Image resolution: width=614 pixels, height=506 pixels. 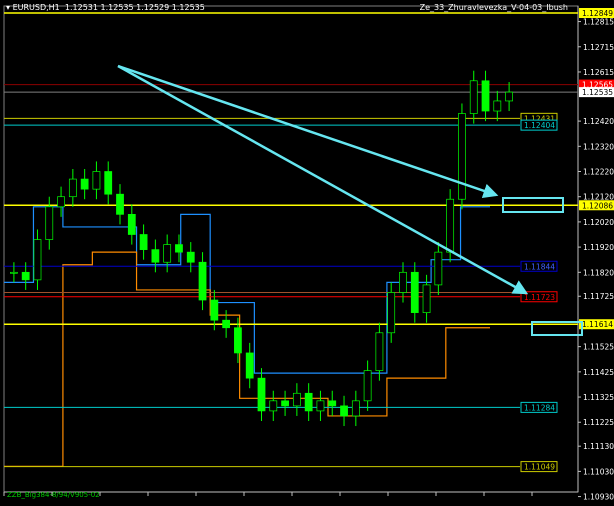 I want to click on price-label: 1.11844, so click(x=539, y=266).